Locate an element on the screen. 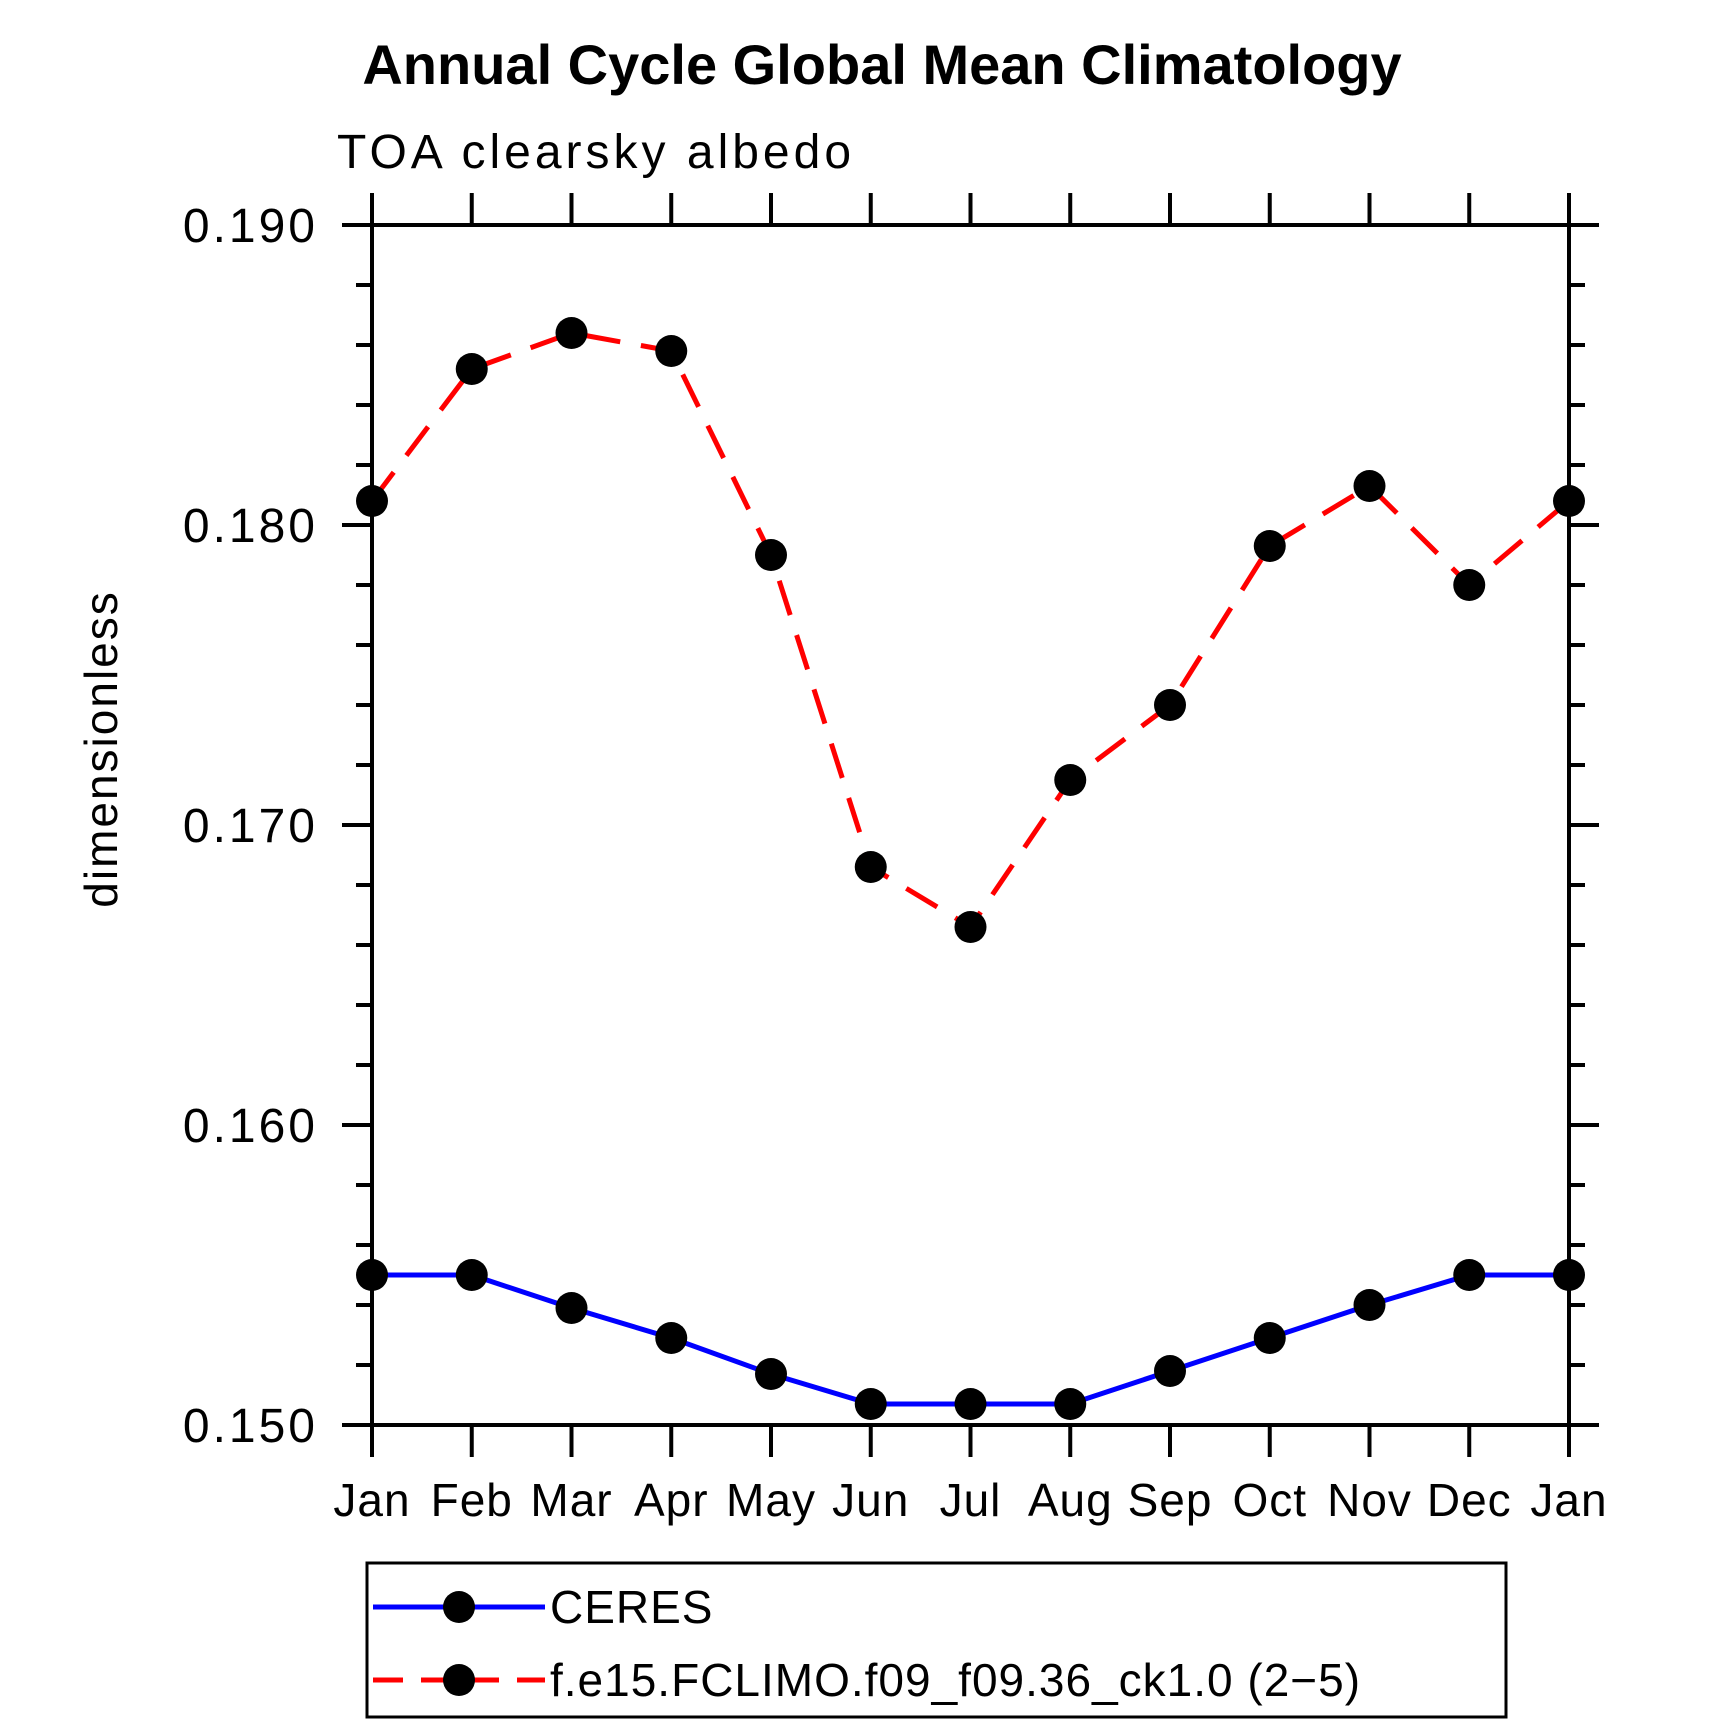 Image resolution: width=1710 pixels, height=1729 pixels. x-tick-labels: Jan Feb Mar Apr May Jun Jul Aug Sep Oct Nov Dec Jan is located at coordinates (970, 1500).